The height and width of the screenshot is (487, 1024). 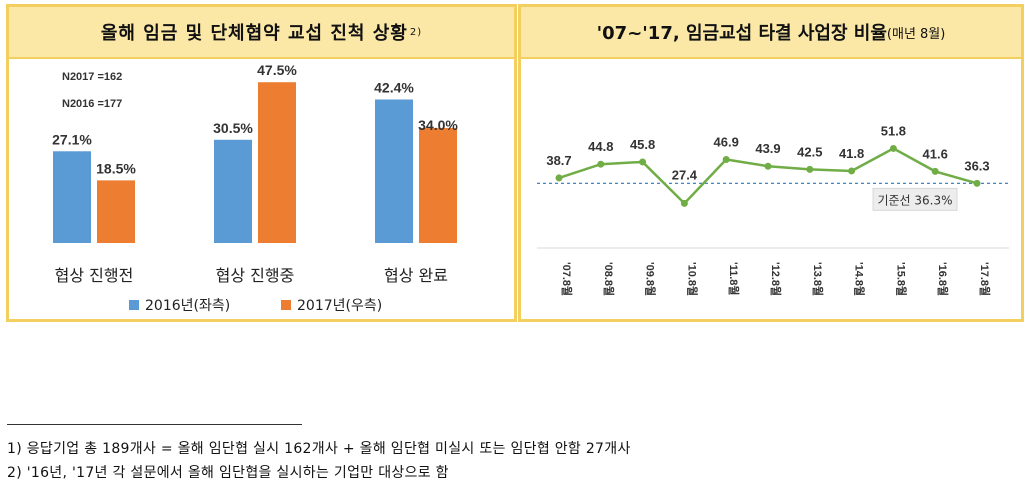 I want to click on footnote-divider, so click(x=154, y=424).